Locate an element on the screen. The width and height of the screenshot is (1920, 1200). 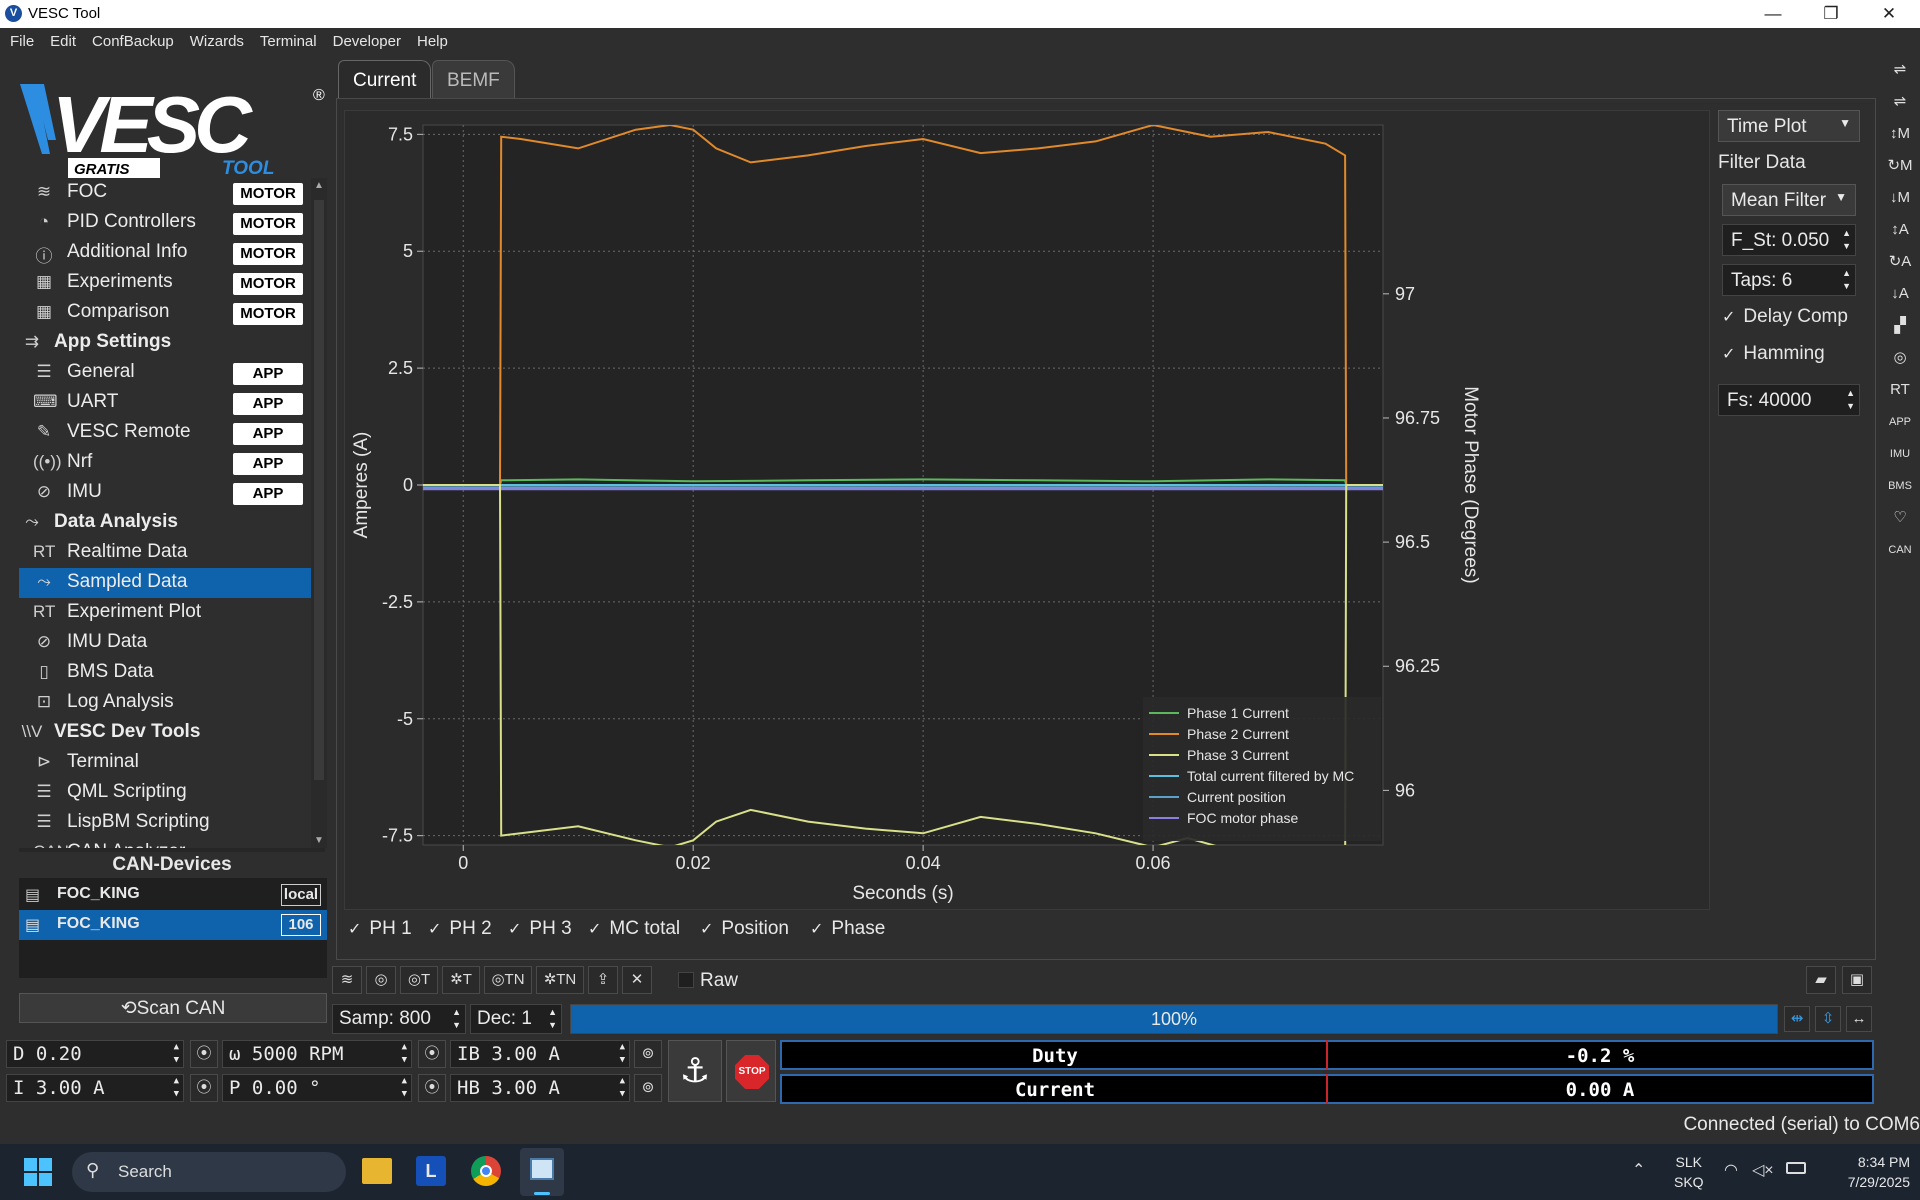
brake-current-input: IB 3.00 A ▲ ▼ is located at coordinates (540, 1054).